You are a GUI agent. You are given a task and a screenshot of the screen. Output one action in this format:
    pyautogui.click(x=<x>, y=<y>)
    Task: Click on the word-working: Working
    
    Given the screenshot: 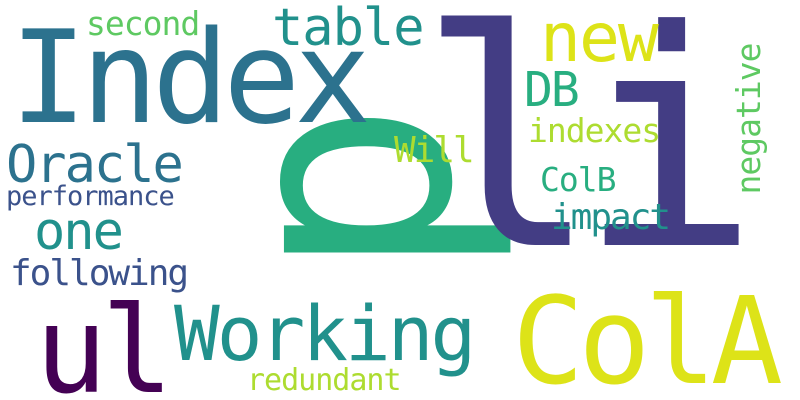 What is the action you would take?
    pyautogui.click(x=325, y=333)
    